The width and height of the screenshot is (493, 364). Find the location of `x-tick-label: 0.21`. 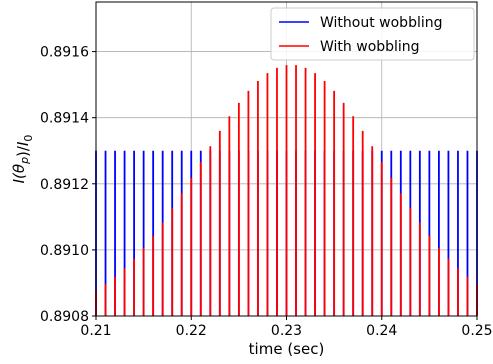

x-tick-label: 0.21 is located at coordinates (95, 331).